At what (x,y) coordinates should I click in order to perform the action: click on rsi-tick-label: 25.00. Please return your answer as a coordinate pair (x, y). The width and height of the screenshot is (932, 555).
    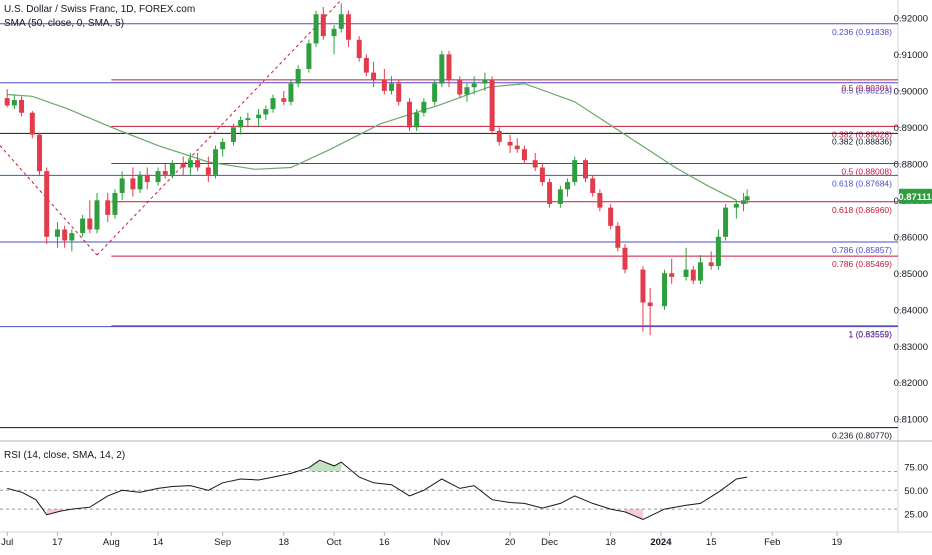
    Looking at the image, I should click on (916, 514).